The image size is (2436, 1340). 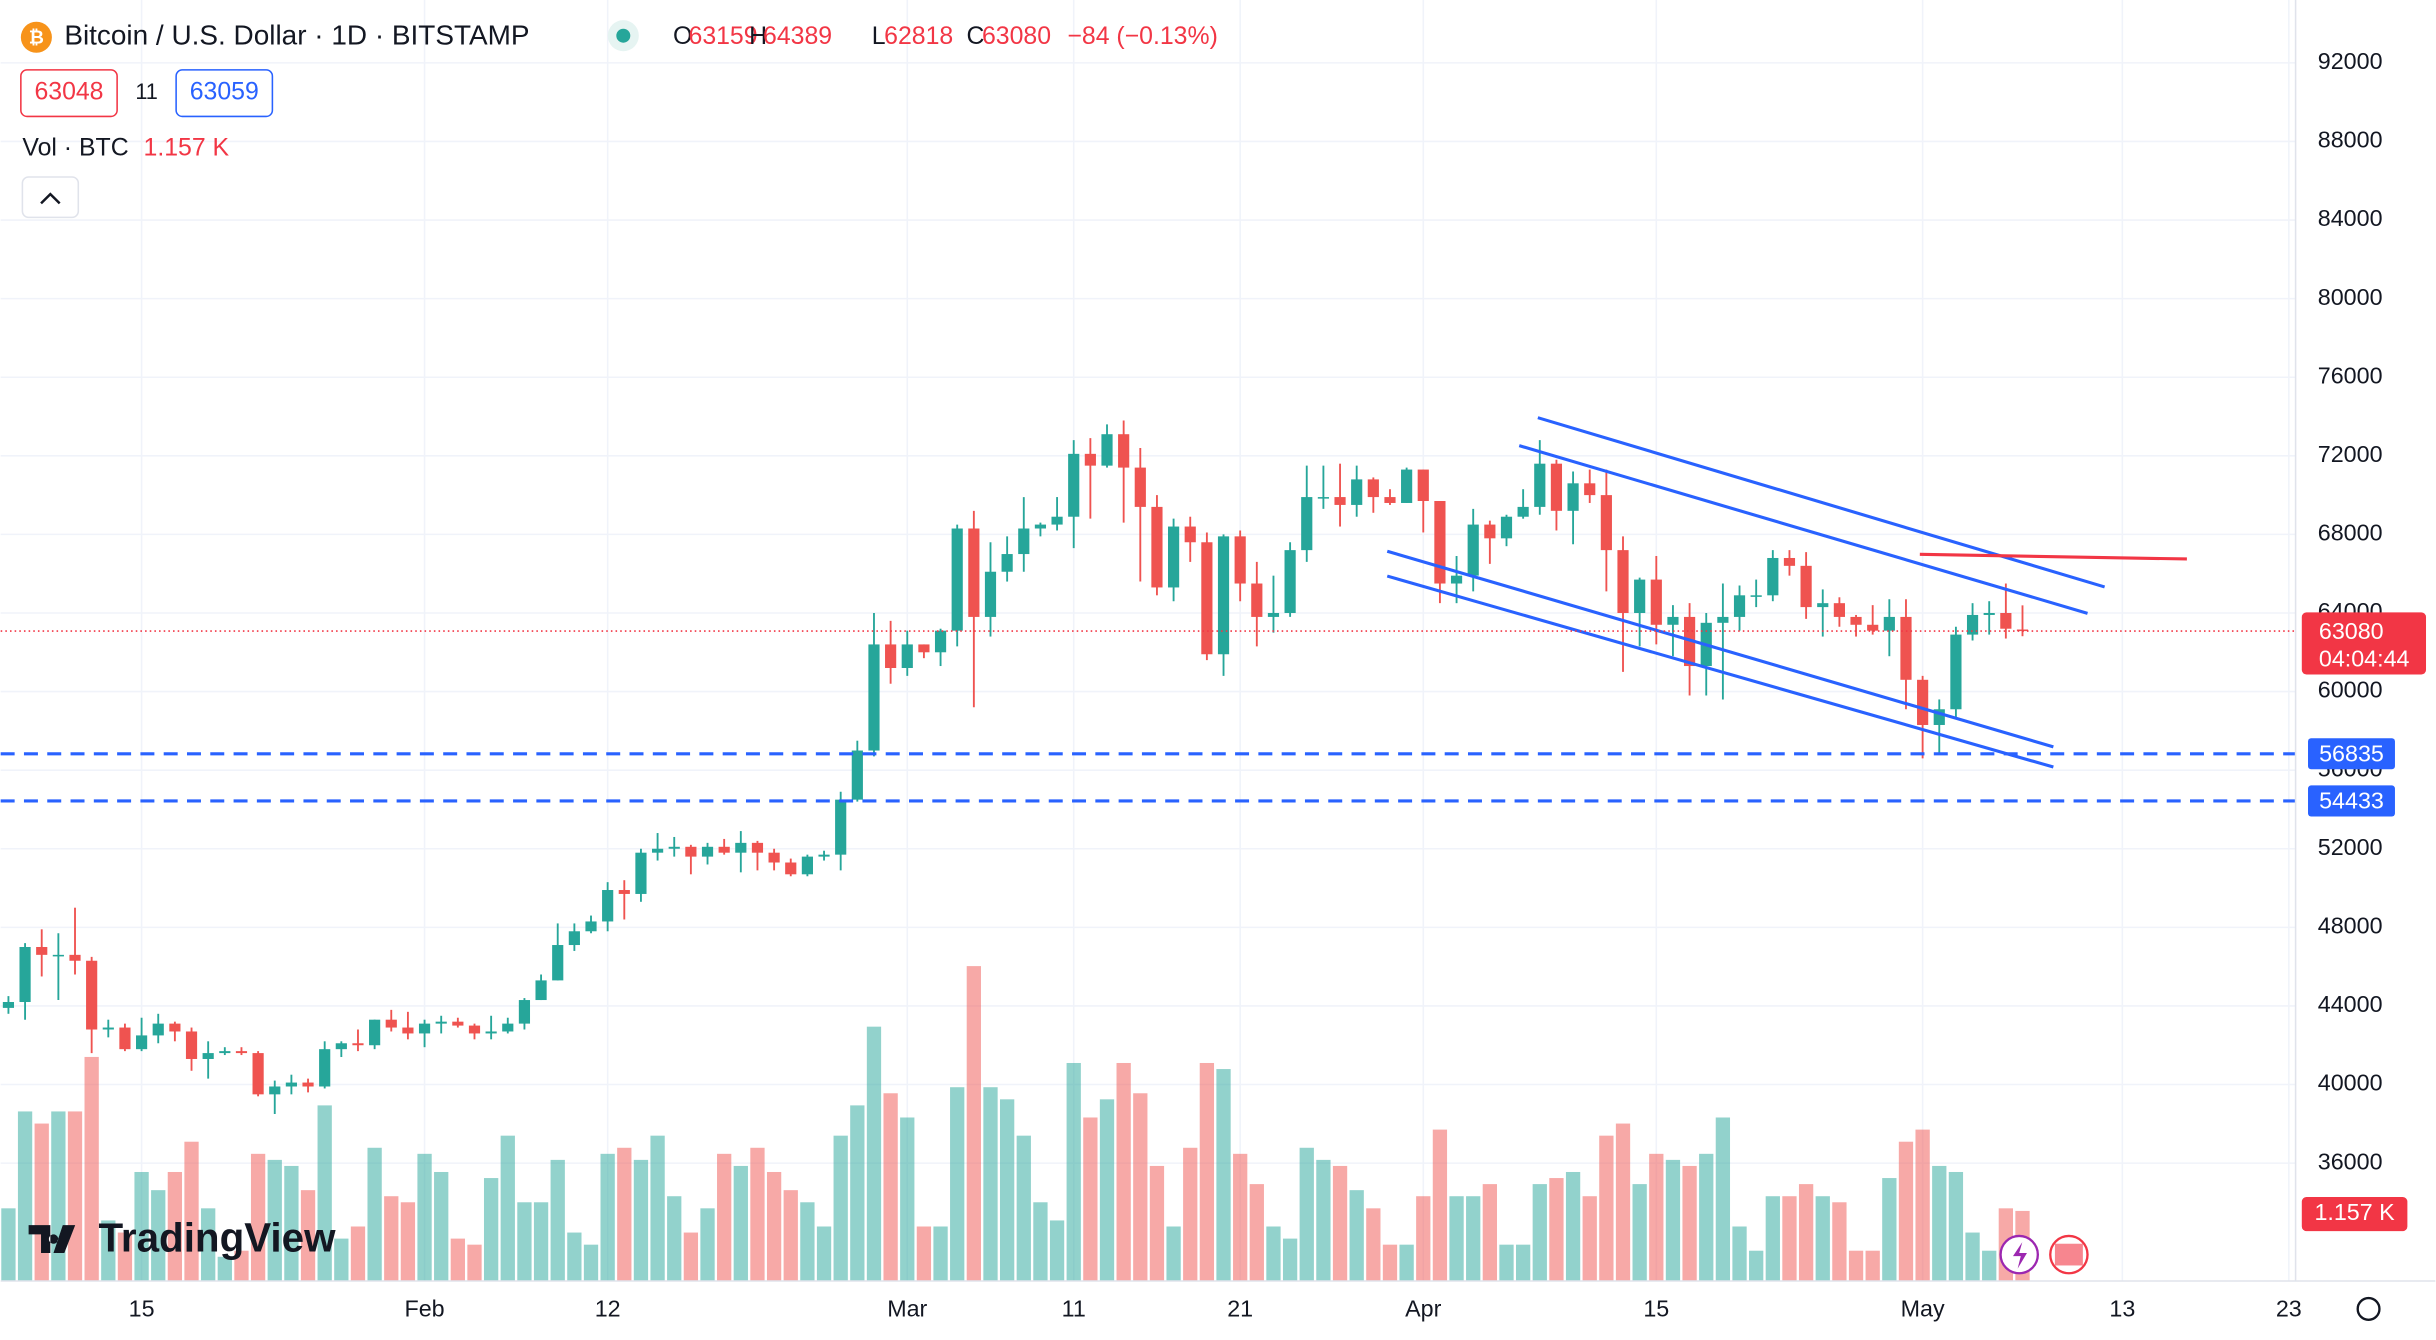 I want to click on change: −84 (−0.13%), so click(x=1142, y=36).